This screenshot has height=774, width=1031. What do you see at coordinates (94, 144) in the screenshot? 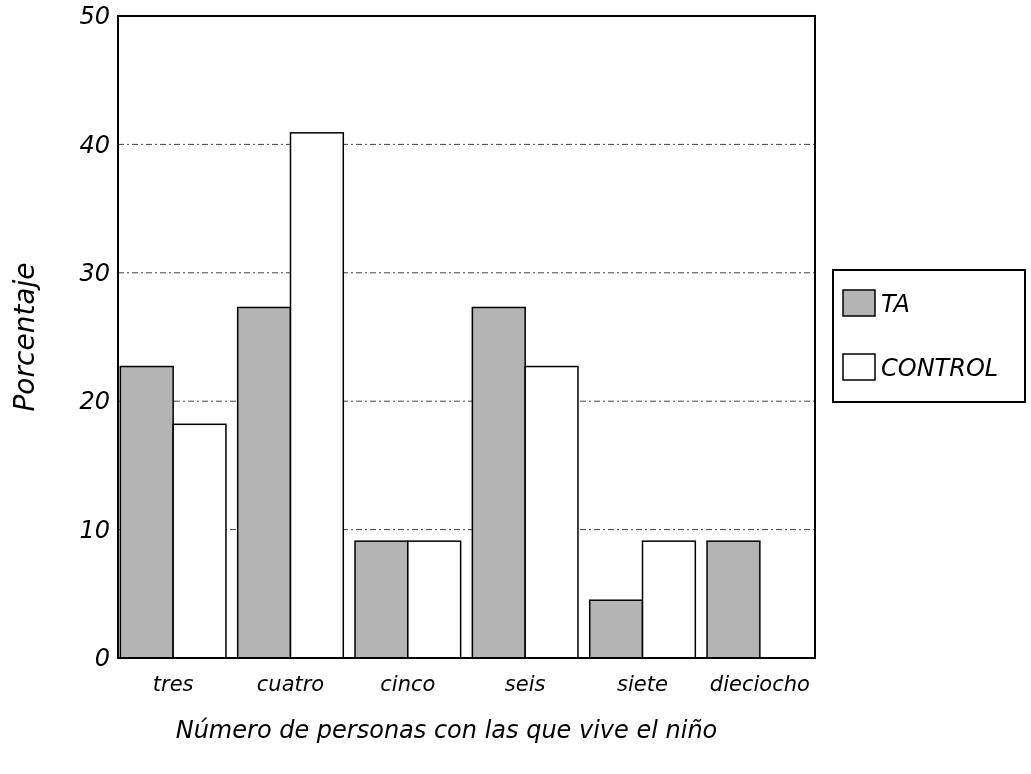
I see `y-tick-label: 40` at bounding box center [94, 144].